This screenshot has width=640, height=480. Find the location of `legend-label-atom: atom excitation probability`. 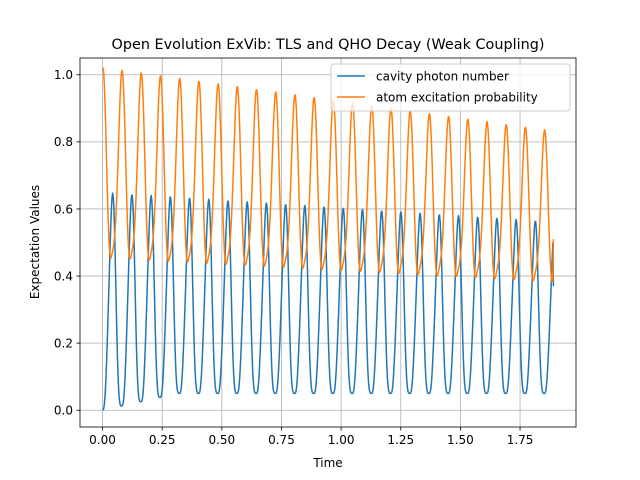

legend-label-atom: atom excitation probability is located at coordinates (457, 98).